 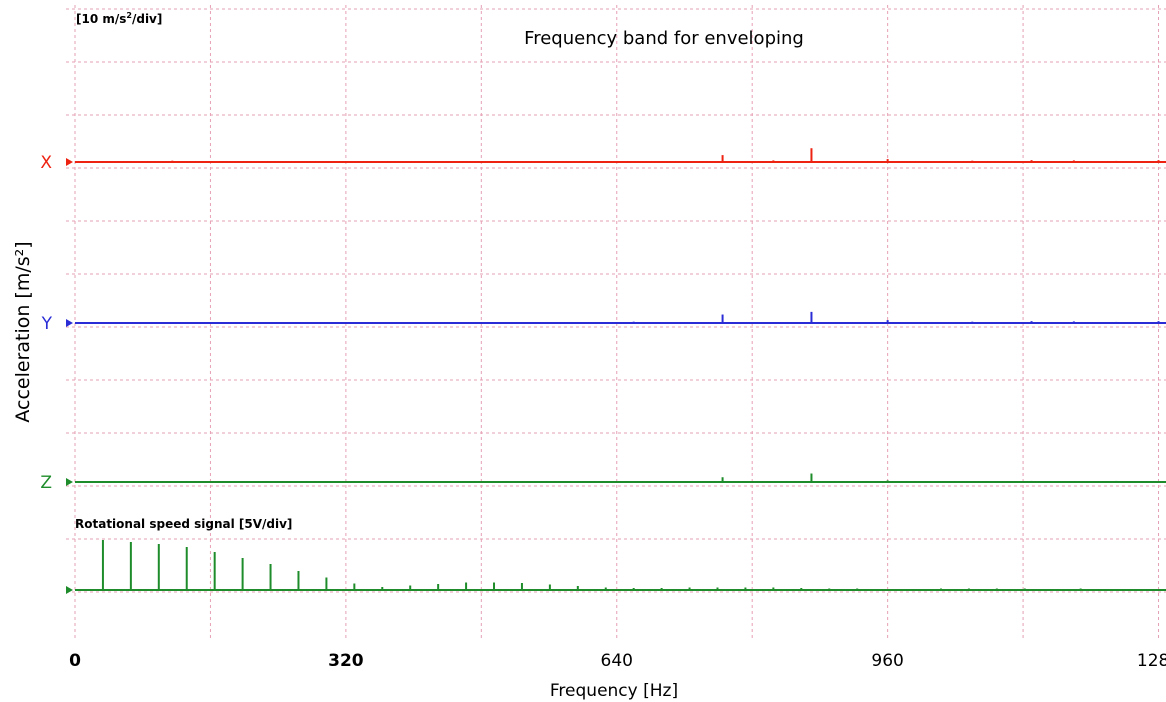 What do you see at coordinates (346, 661) in the screenshot?
I see `x-tick-label: 320` at bounding box center [346, 661].